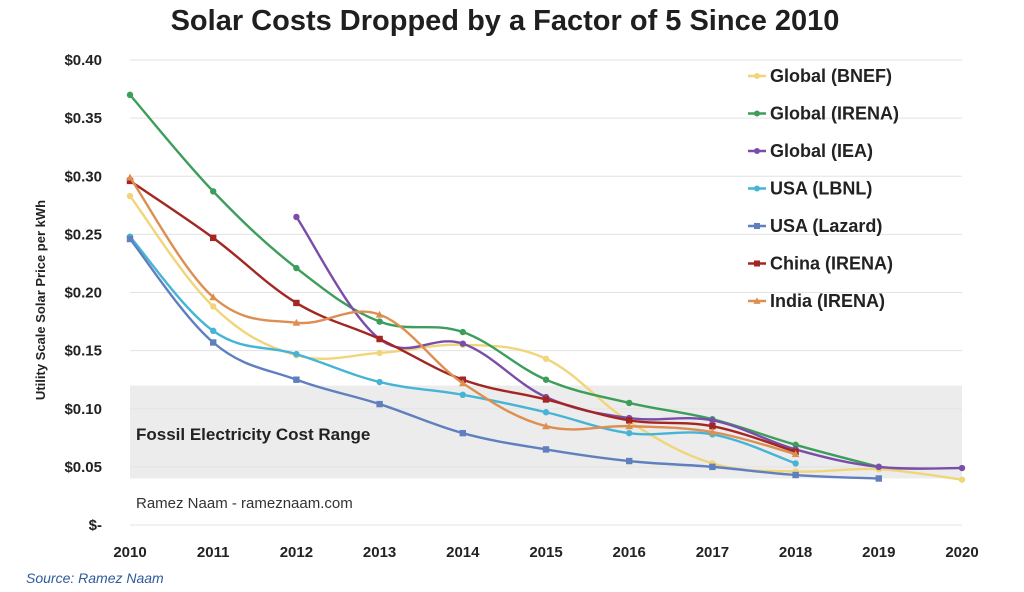 Image resolution: width=1024 pixels, height=592 pixels. Describe the element at coordinates (244, 503) in the screenshot. I see `credit-annotation: Ramez Naam - rameznaam.com` at that location.